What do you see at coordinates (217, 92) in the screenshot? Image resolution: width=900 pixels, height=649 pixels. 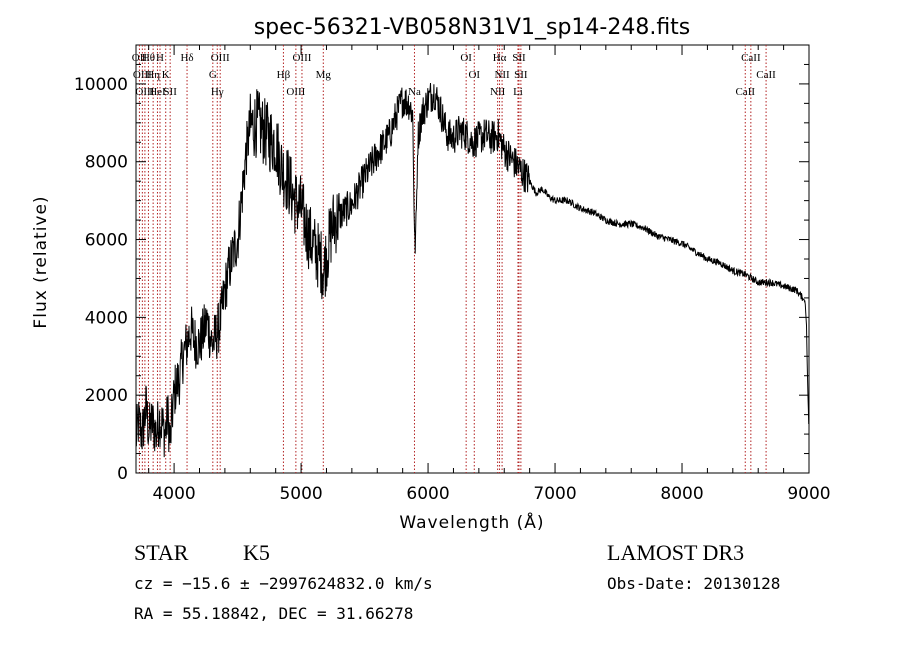 I see `line-marker-label-11: Hγ` at bounding box center [217, 92].